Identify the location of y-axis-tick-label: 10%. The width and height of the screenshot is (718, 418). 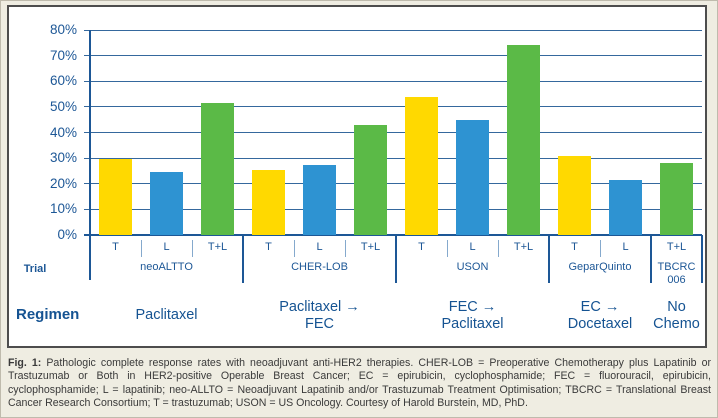
(63, 209).